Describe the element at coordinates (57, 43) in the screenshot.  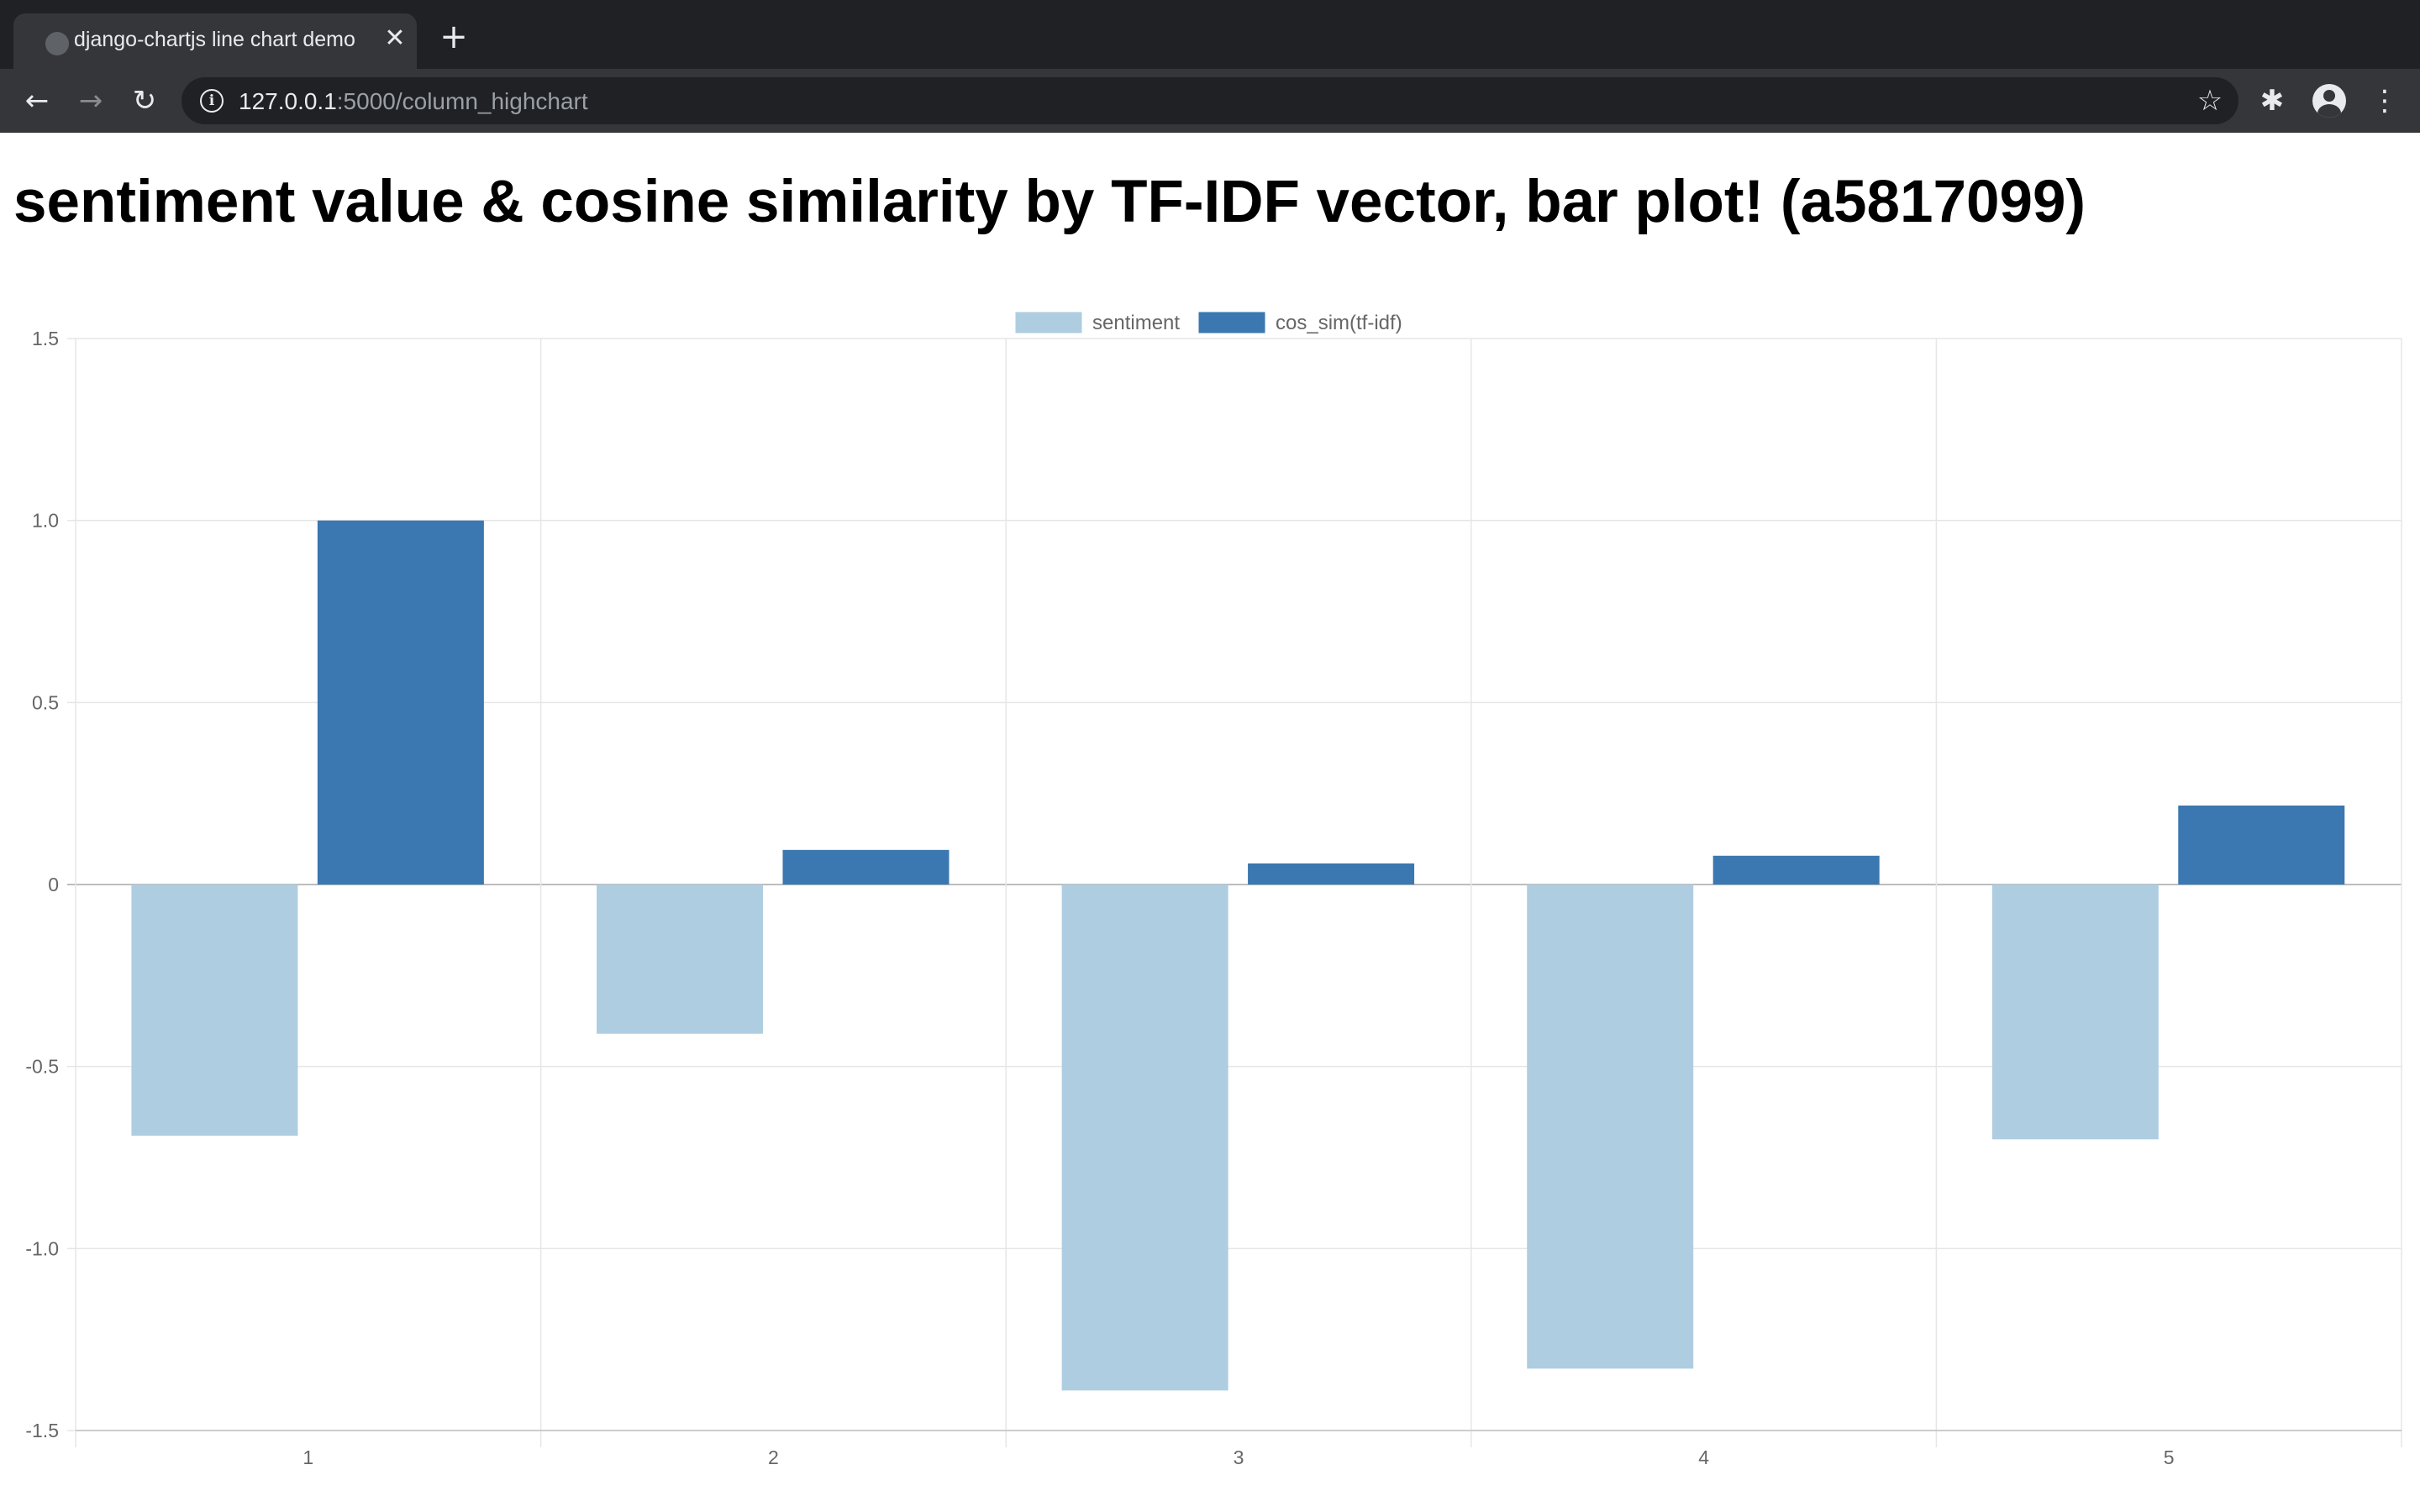
I see `globe-icon` at that location.